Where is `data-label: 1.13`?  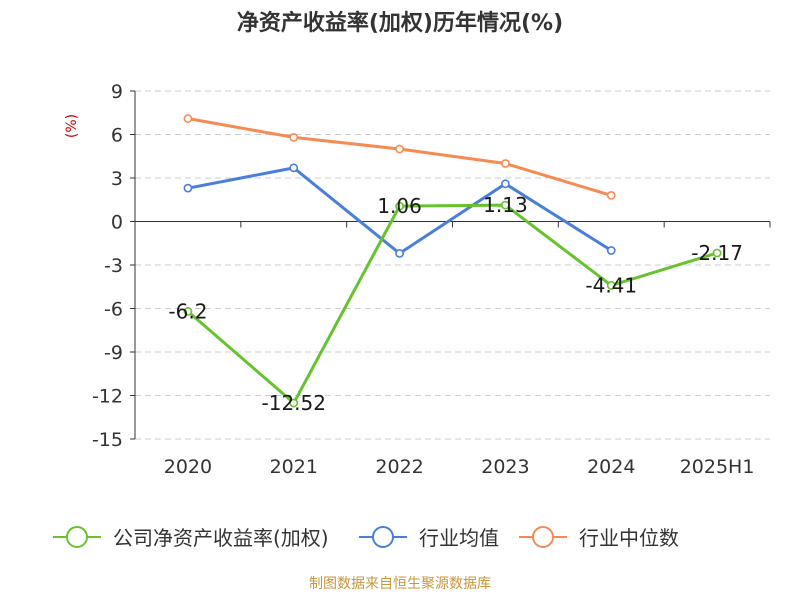 data-label: 1.13 is located at coordinates (505, 205).